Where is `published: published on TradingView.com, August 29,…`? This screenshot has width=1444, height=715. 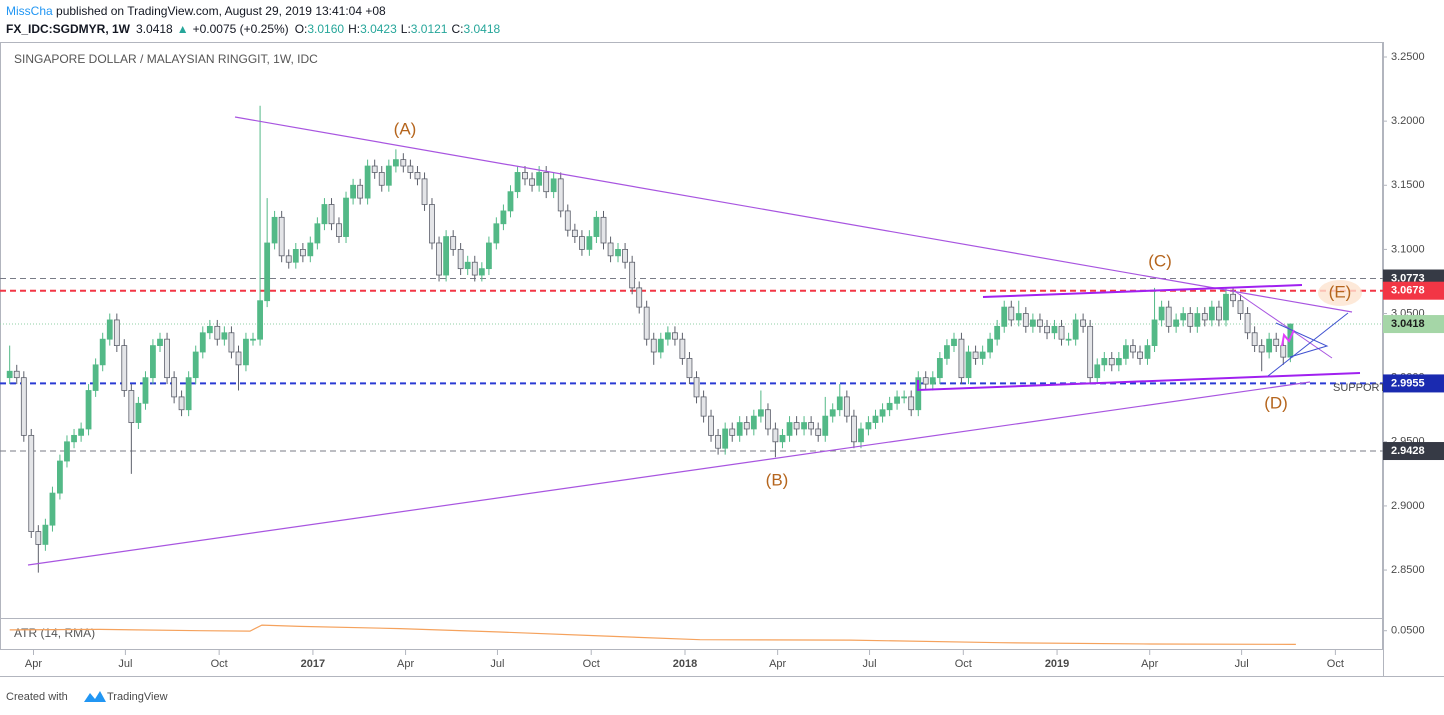 published: published on TradingView.com, August 29,… is located at coordinates (219, 11).